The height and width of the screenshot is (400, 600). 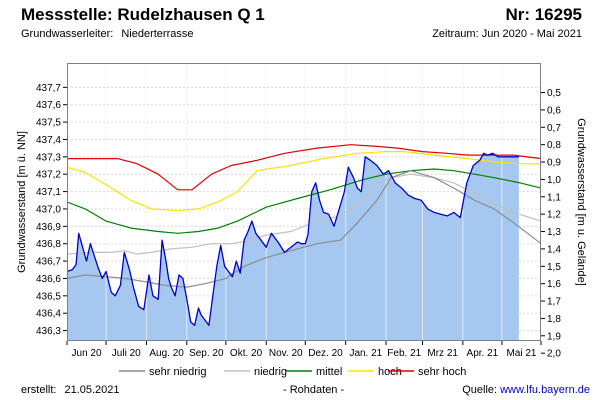 I want to click on x-tick-label: Nov. 20, so click(x=286, y=353).